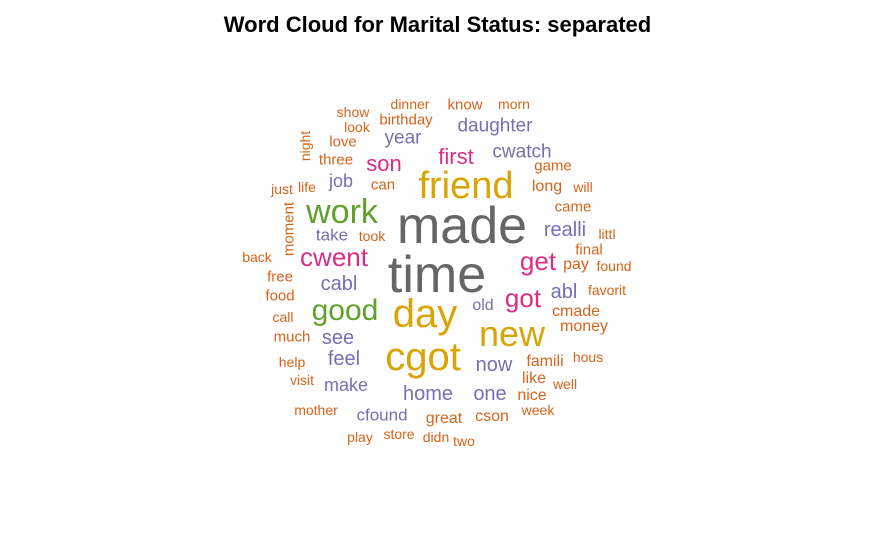 The image size is (875, 540). Describe the element at coordinates (465, 105) in the screenshot. I see `word-know: know` at that location.